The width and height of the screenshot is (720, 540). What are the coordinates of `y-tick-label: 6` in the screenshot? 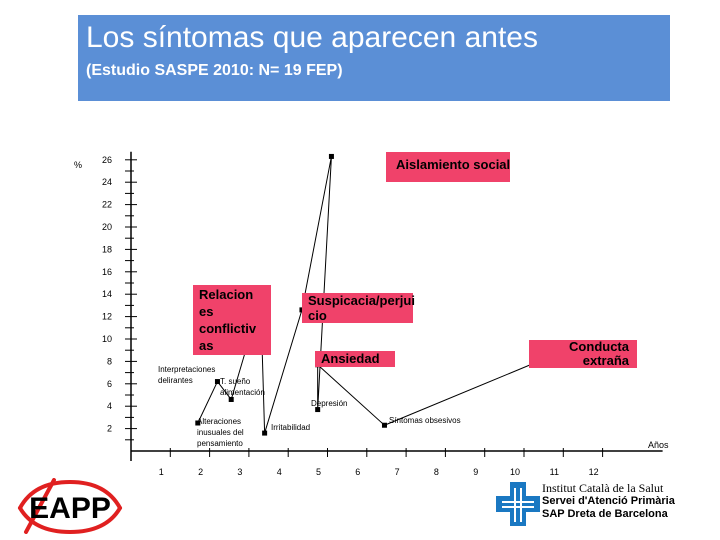 It's located at (109, 384).